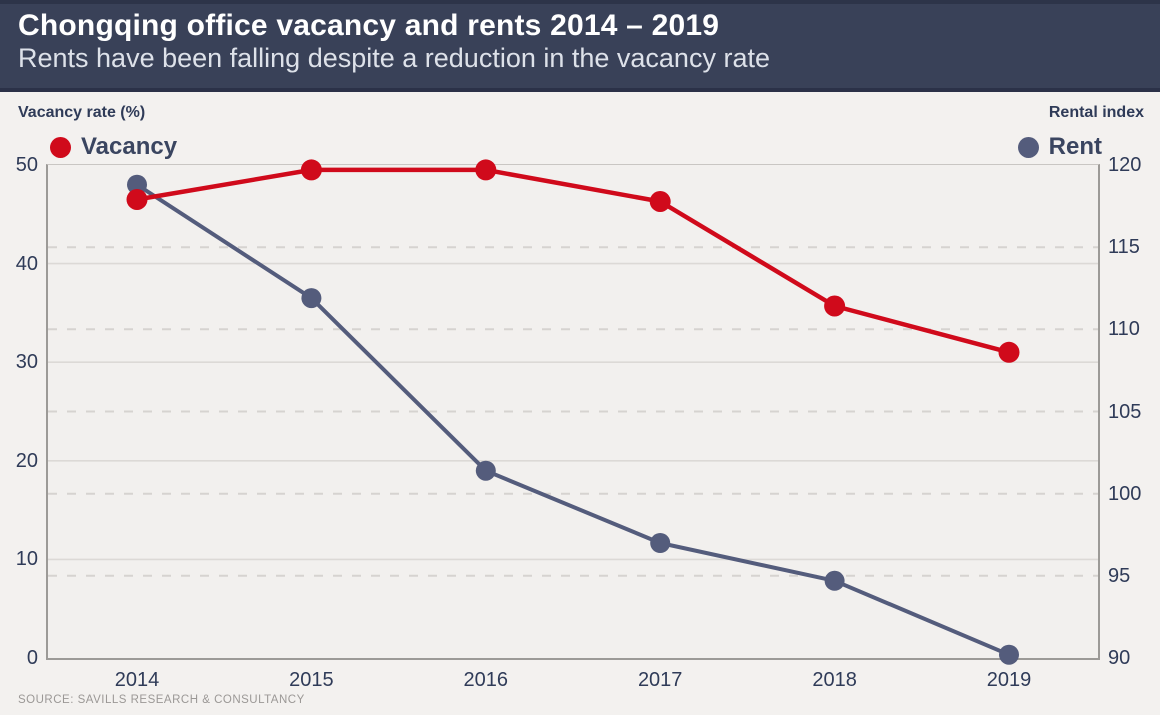 This screenshot has width=1160, height=715. Describe the element at coordinates (82, 112) in the screenshot. I see `left-axis-title: Vacancy rate (%)` at that location.